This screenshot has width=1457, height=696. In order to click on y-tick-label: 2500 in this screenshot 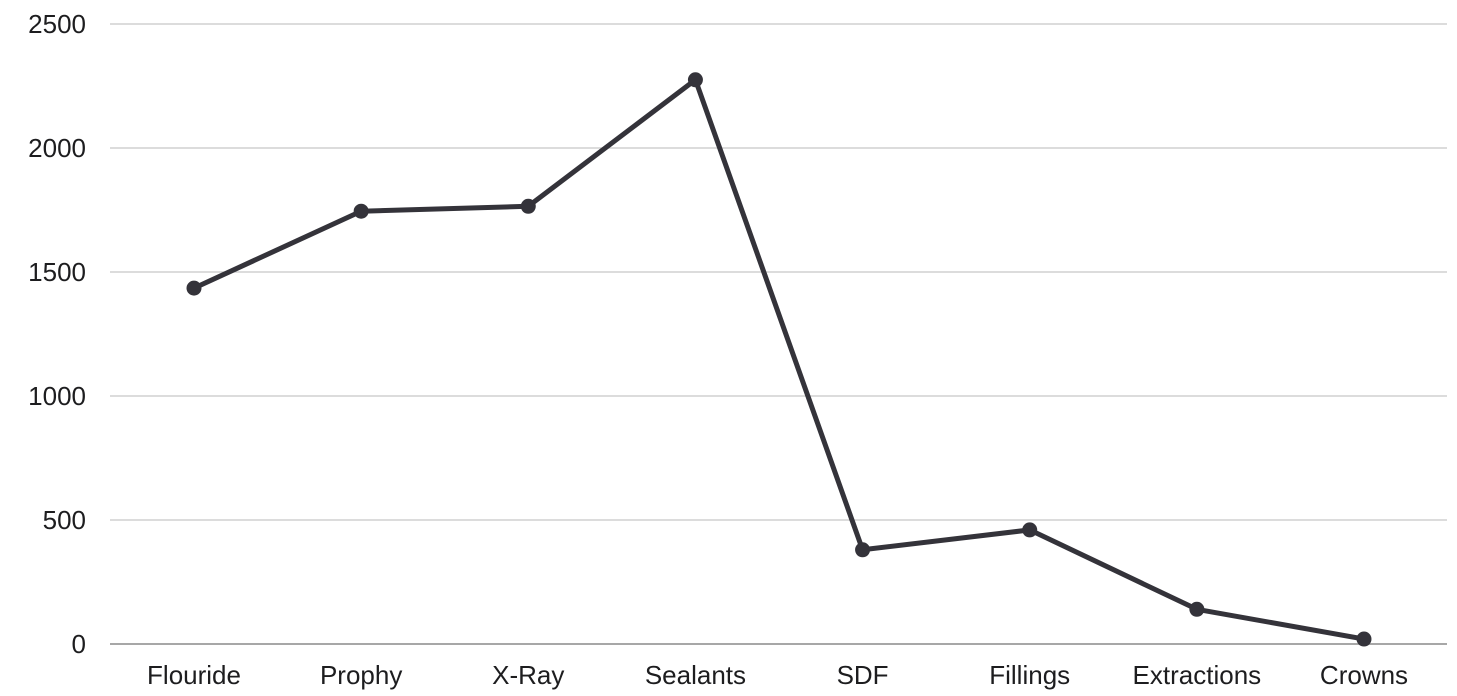, I will do `click(57, 24)`.